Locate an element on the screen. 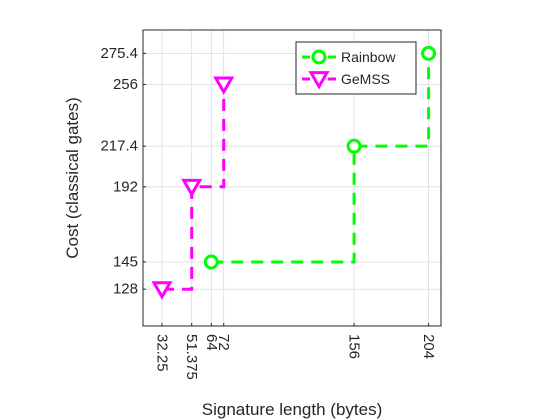 This screenshot has height=420, width=560. legend-label-gemss: GeMSS is located at coordinates (365, 79).